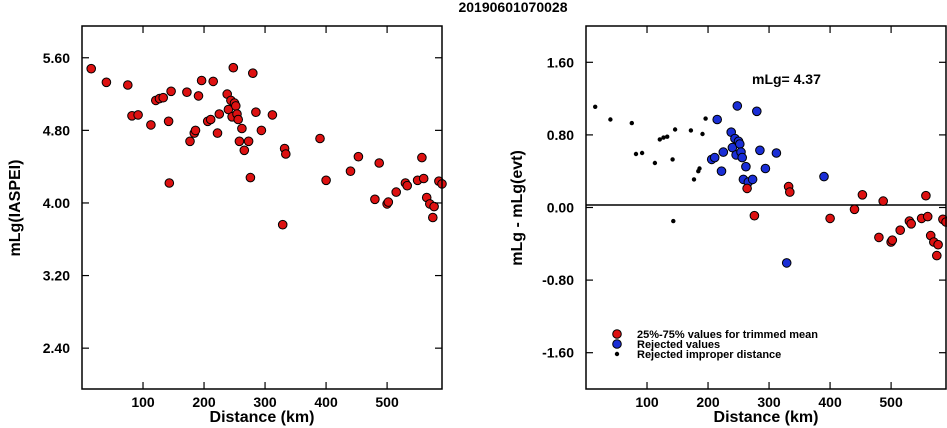 This screenshot has height=428, width=947. I want to click on left-y-tick-label: 4.00, so click(56, 203).